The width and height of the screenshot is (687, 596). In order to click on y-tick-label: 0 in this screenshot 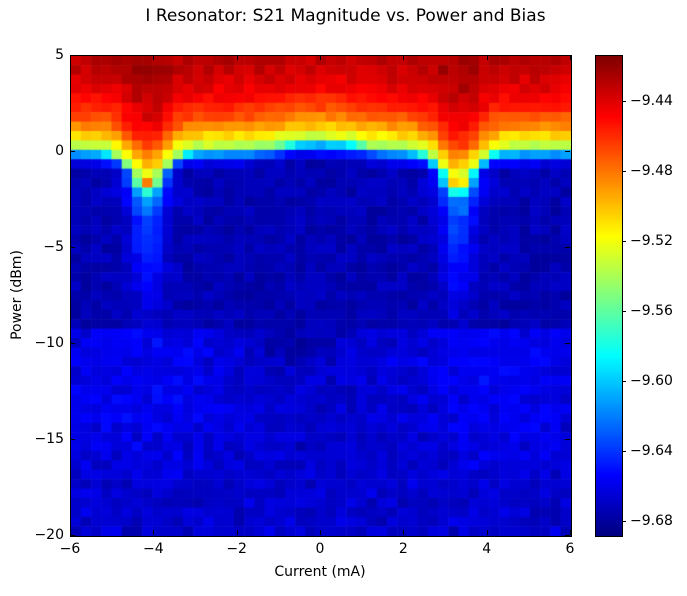, I will do `click(59, 151)`.